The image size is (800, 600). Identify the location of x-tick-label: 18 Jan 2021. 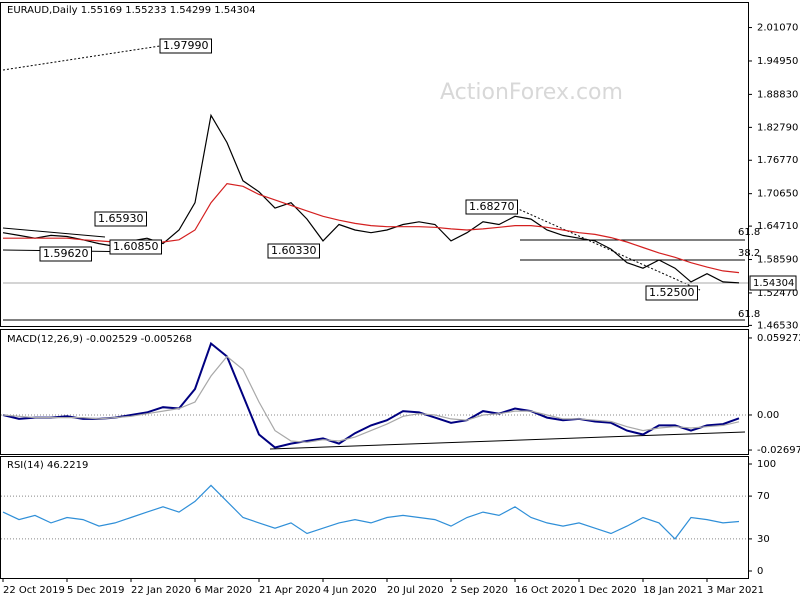
(673, 590).